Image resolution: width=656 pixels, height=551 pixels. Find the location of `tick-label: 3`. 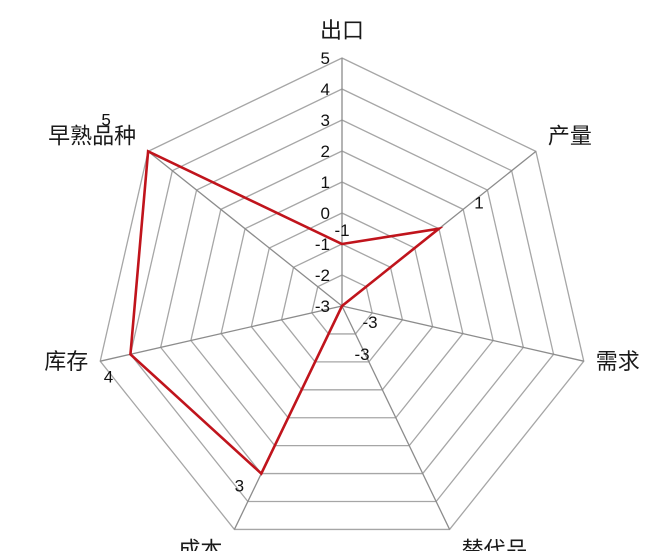

tick-label: 3 is located at coordinates (325, 120).